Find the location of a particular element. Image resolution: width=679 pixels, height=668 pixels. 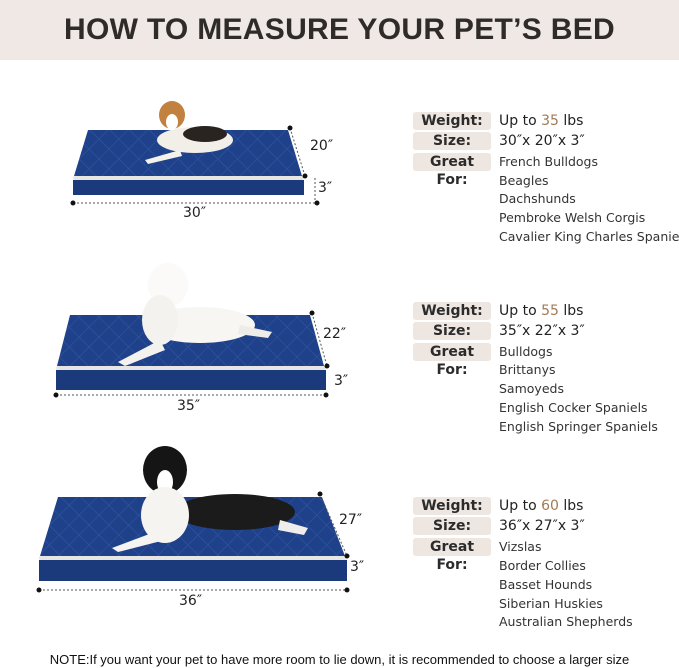

bed-small-height: 3″ is located at coordinates (325, 188).